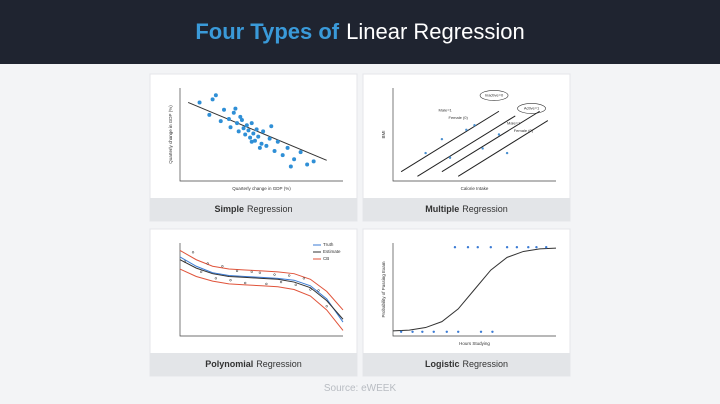 This screenshot has height=404, width=720. I want to click on x-axis-label: Hours Studying, so click(474, 343).